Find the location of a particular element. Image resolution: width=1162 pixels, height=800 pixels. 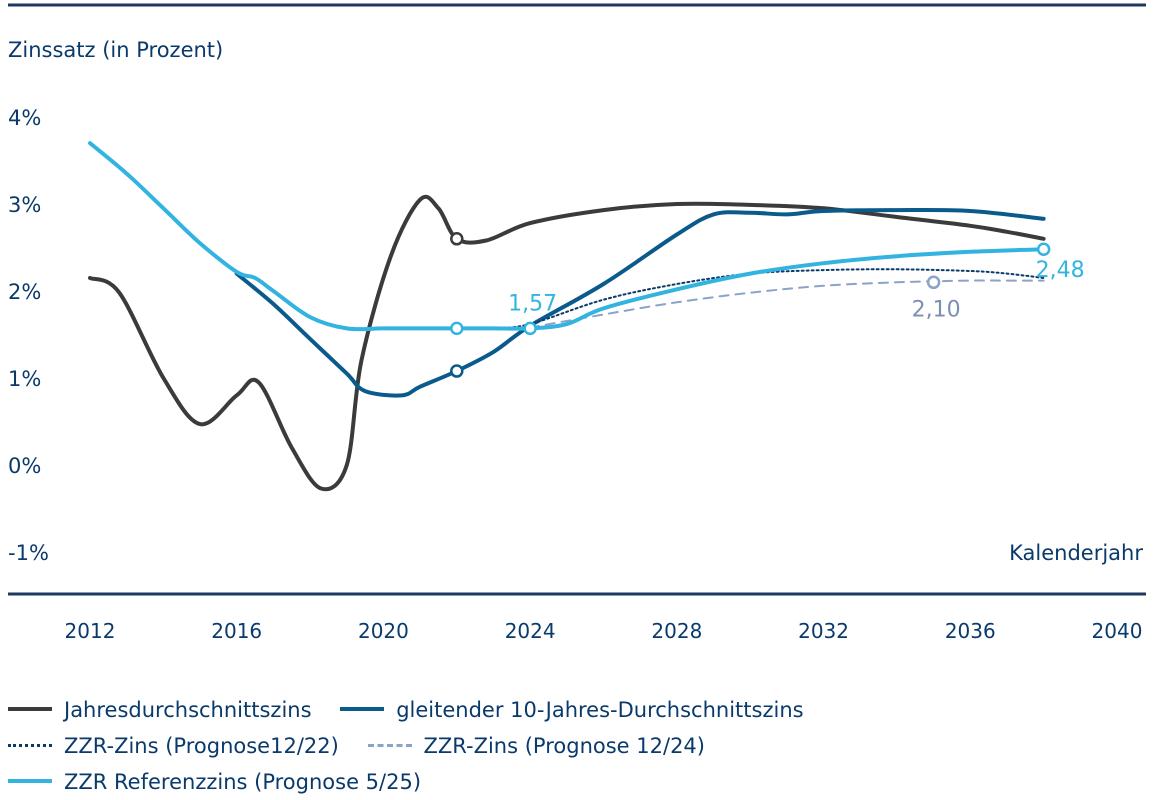

y-tick-label: 0% is located at coordinates (24, 466).